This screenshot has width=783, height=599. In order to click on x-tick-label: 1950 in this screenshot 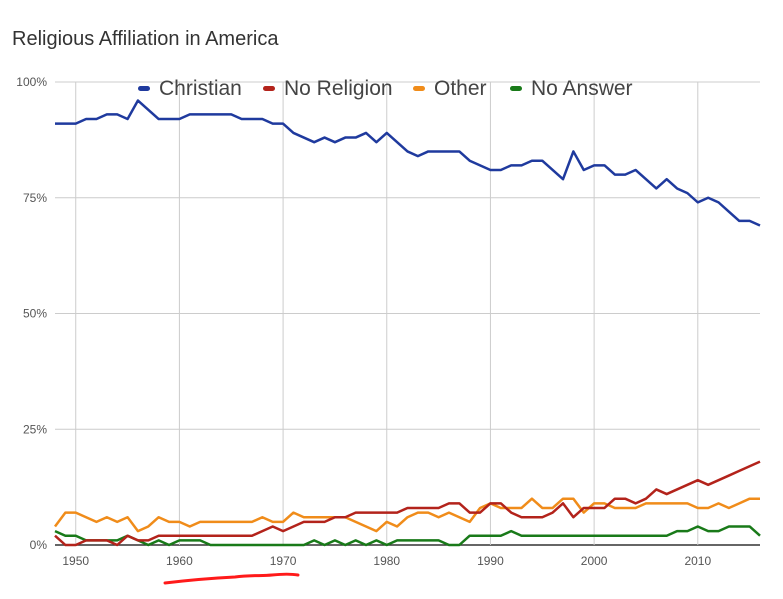, I will do `click(75, 561)`.